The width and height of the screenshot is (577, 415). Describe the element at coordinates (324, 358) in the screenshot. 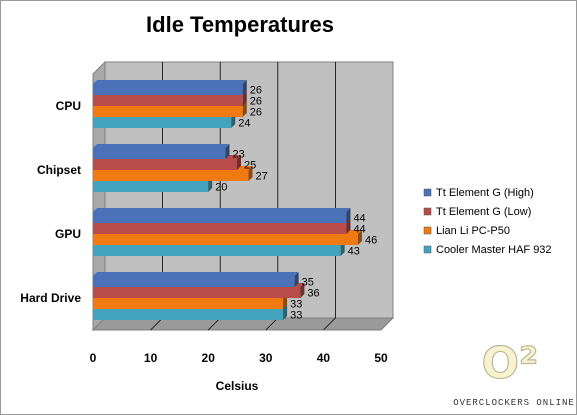

I see `x-tick-label: 40` at that location.